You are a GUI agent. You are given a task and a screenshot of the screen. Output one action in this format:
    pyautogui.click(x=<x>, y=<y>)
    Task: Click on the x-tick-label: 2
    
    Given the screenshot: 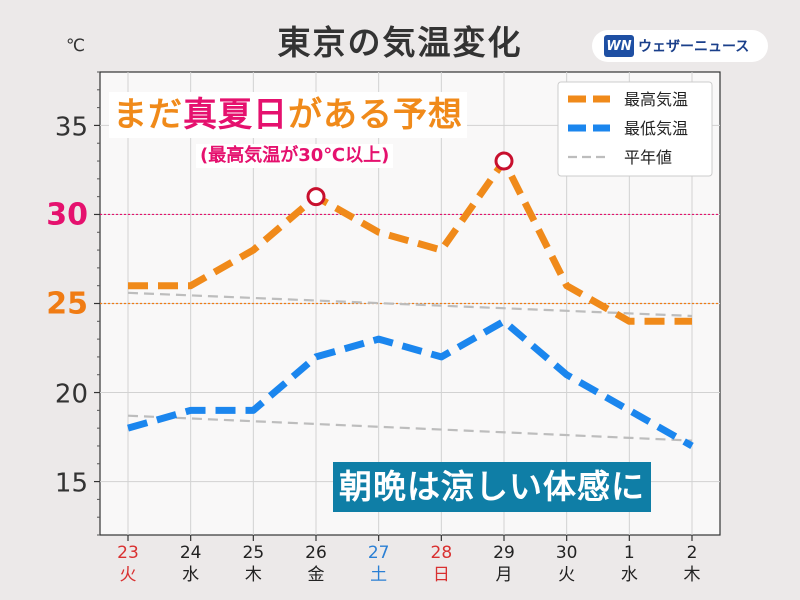 What is the action you would take?
    pyautogui.click(x=692, y=553)
    